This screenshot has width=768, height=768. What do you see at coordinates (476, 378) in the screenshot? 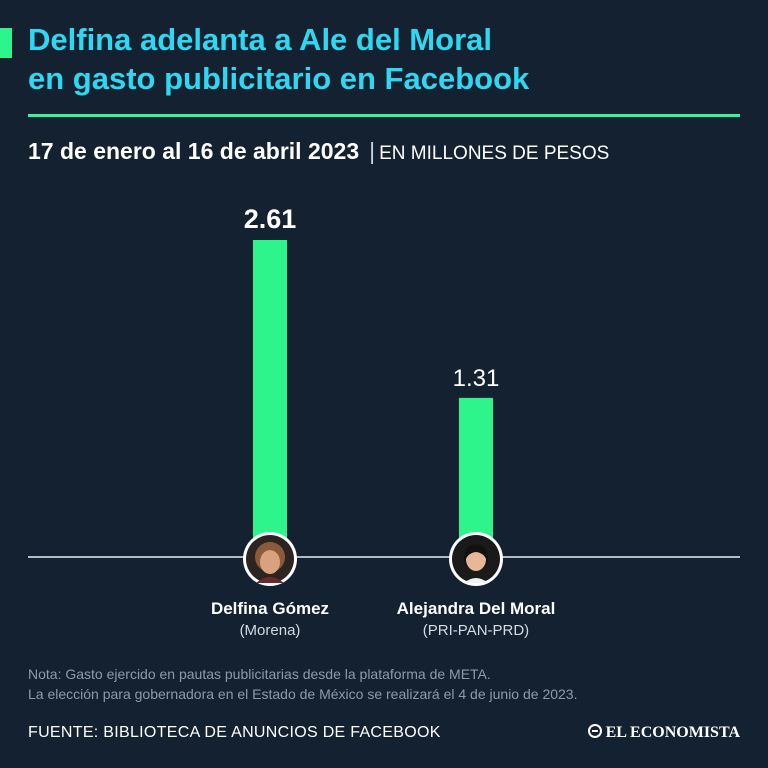
I see `value-label-2: 1.31` at bounding box center [476, 378].